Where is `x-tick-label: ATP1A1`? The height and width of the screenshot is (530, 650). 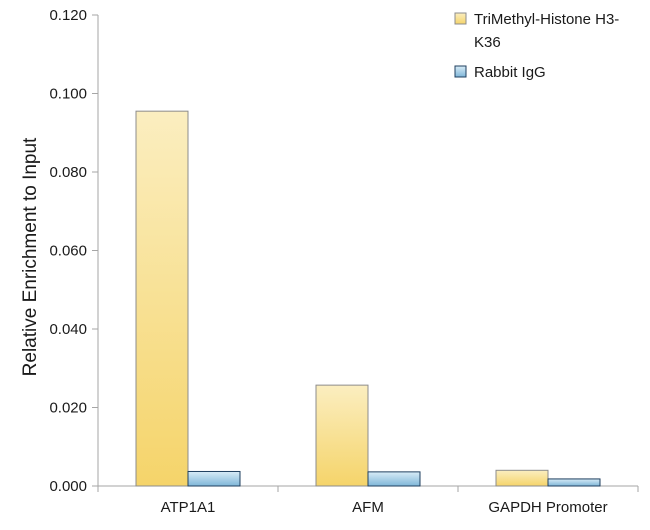 x-tick-label: ATP1A1 is located at coordinates (188, 507).